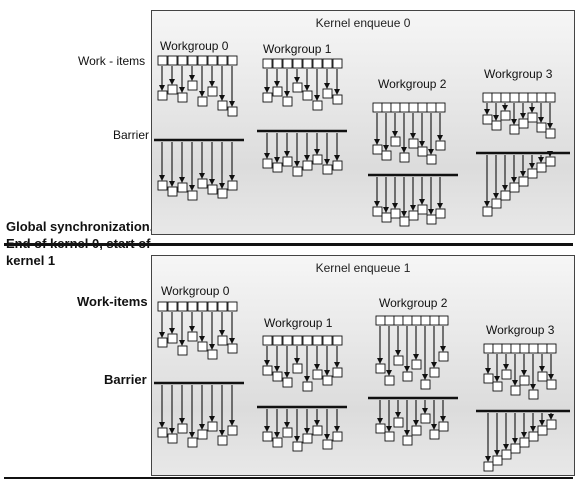 This screenshot has height=489, width=588. I want to click on barrier-label-1: Barrier, so click(125, 379).